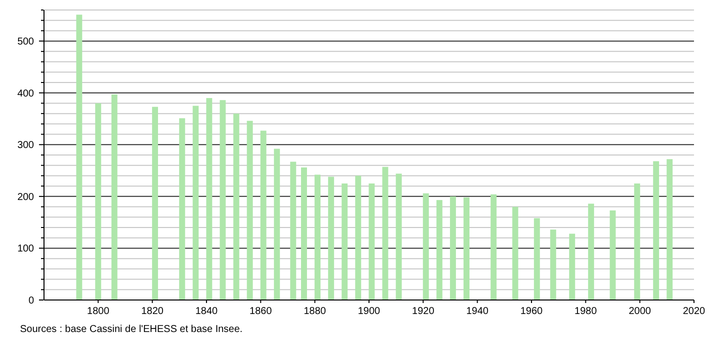 This screenshot has width=710, height=340. What do you see at coordinates (261, 311) in the screenshot?
I see `x-tick-label: 1860` at bounding box center [261, 311].